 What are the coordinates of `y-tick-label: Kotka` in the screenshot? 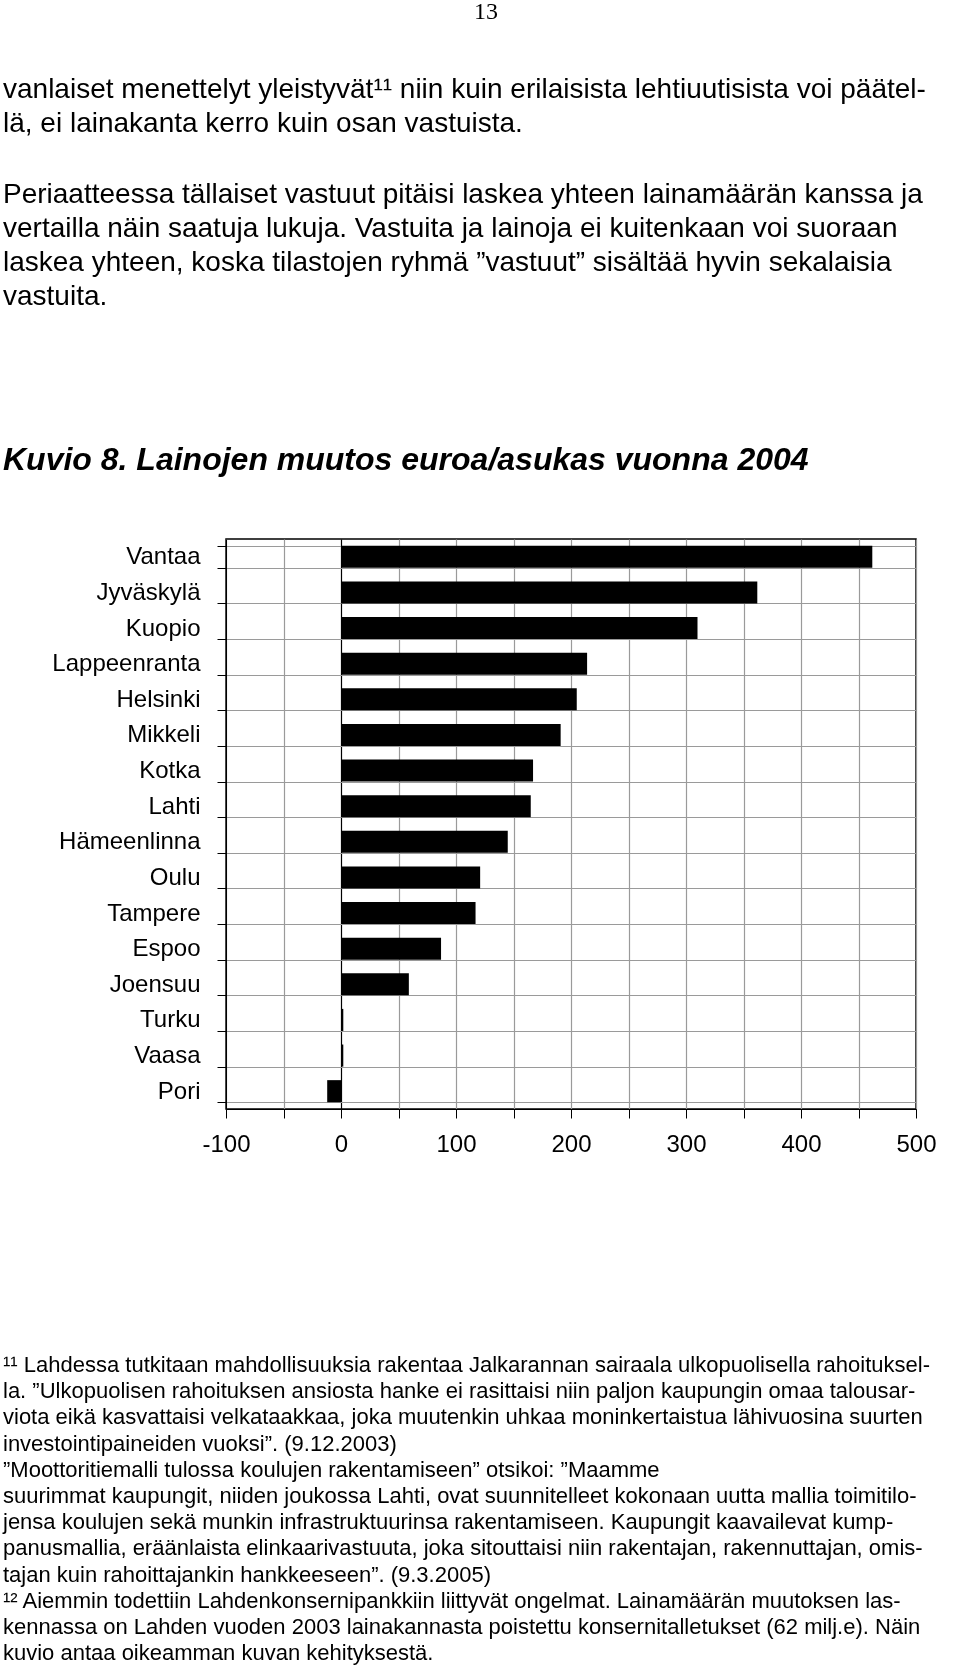 It's located at (170, 770).